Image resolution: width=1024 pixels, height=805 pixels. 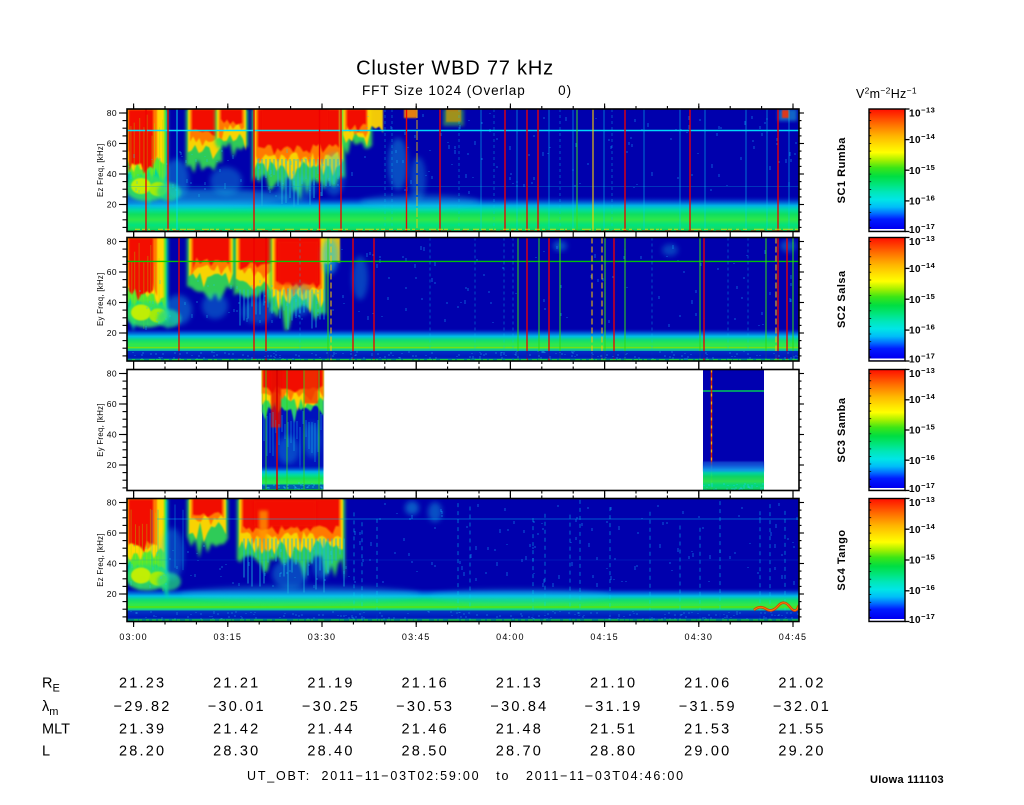 I want to click on svg-text: SC1 Rumba, so click(x=842, y=170).